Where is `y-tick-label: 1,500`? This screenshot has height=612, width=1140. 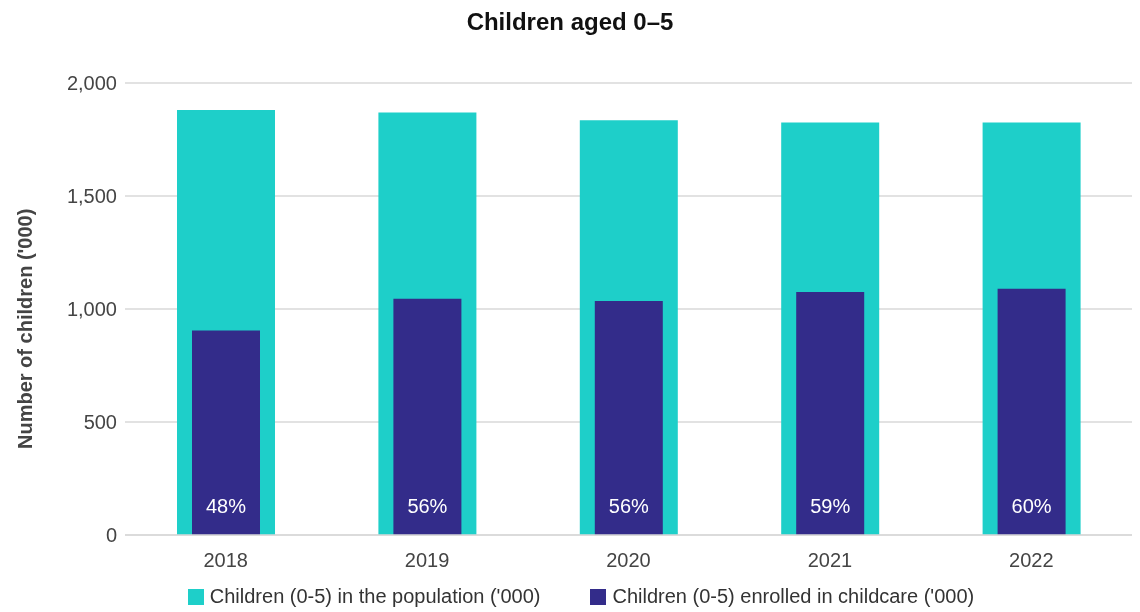 y-tick-label: 1,500 is located at coordinates (91, 196).